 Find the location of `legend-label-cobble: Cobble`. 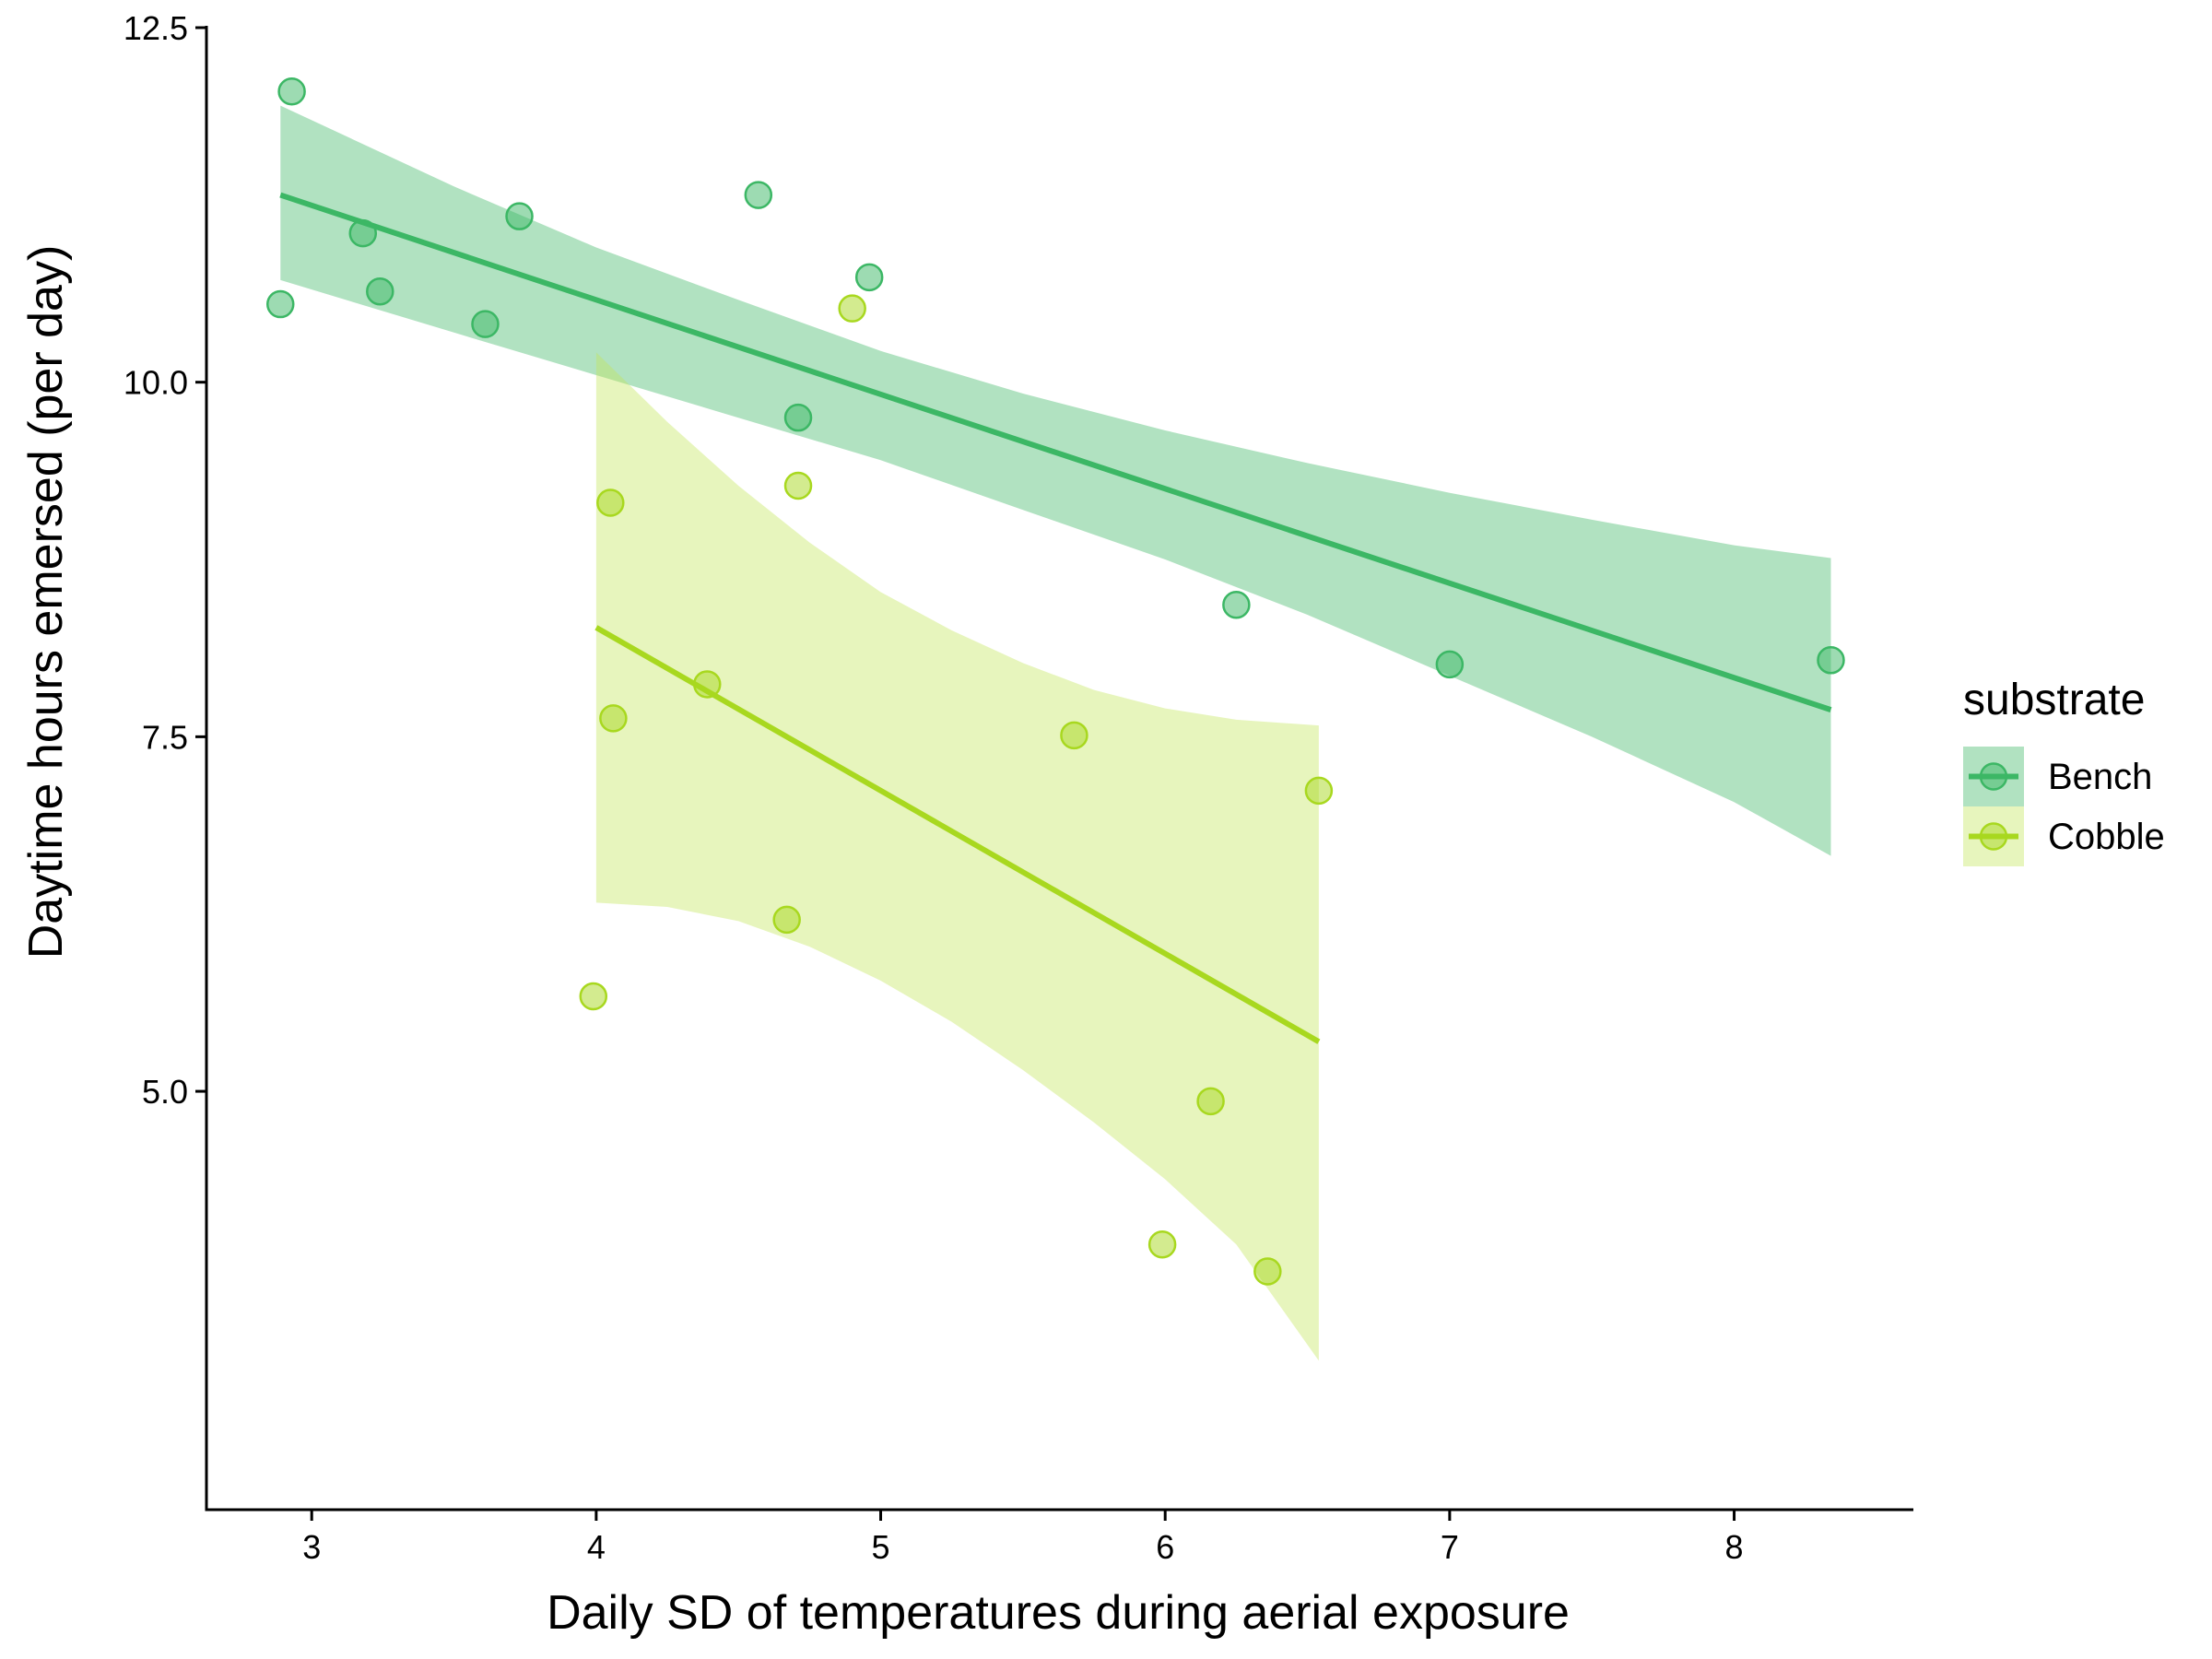

legend-label-cobble: Cobble is located at coordinates (2106, 837).